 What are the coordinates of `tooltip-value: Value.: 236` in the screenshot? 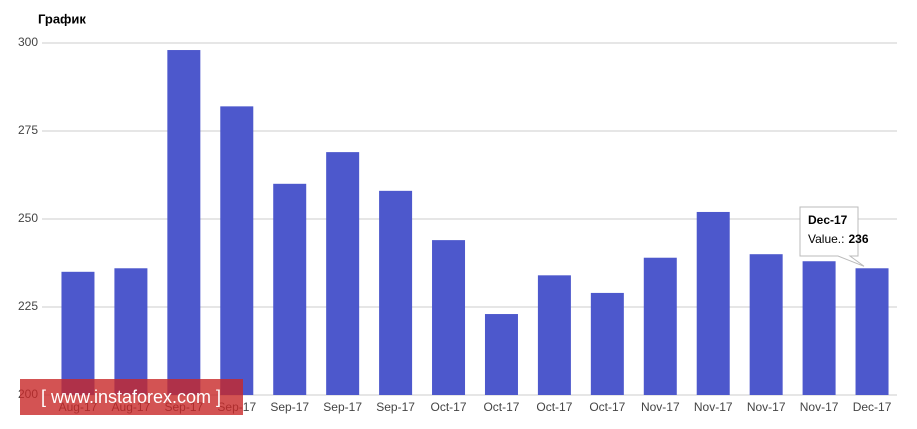 It's located at (838, 239).